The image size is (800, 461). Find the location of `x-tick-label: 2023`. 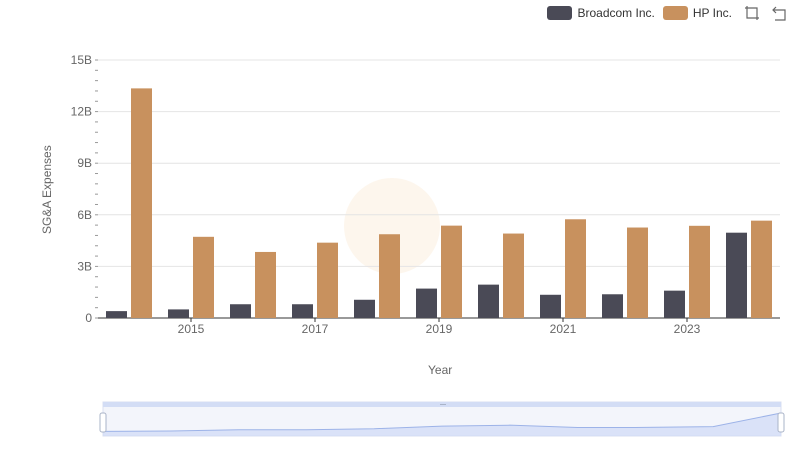

x-tick-label: 2023 is located at coordinates (687, 329).